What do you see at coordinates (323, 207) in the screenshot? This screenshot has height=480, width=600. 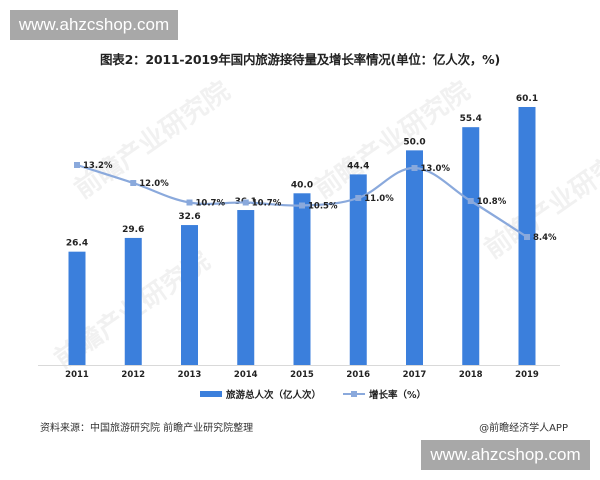 I see `rate-value-label: 10.5%` at bounding box center [323, 207].